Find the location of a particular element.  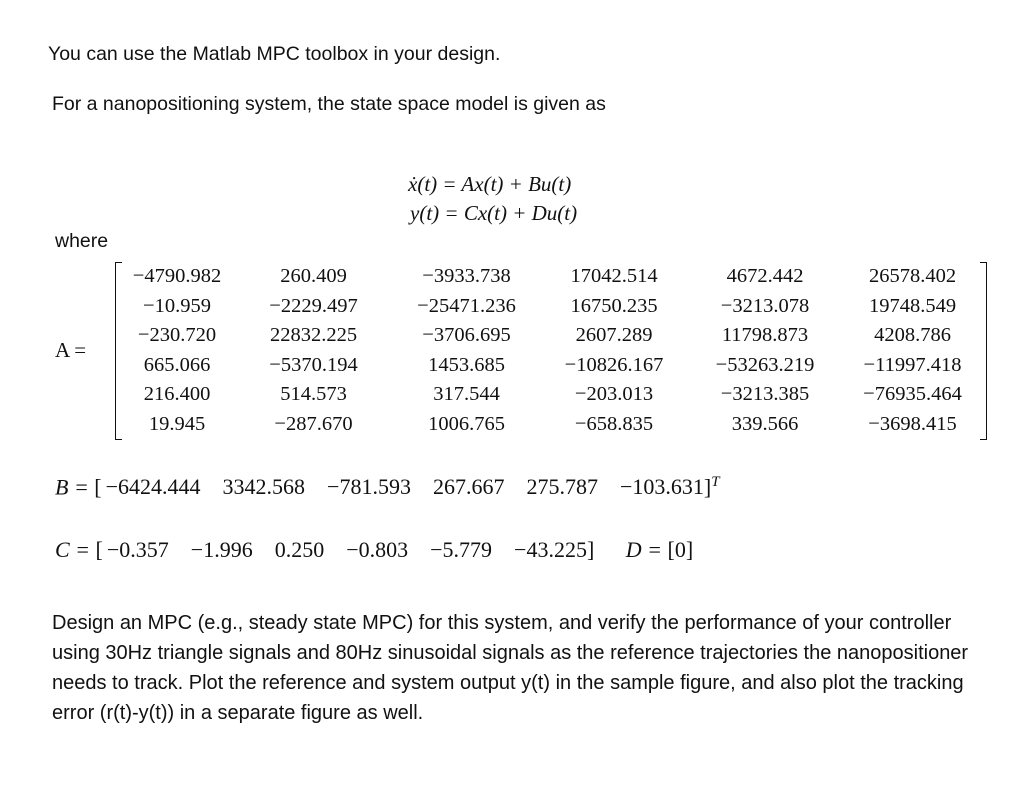

matrix-a-cell: 665.066 is located at coordinates (177, 364).